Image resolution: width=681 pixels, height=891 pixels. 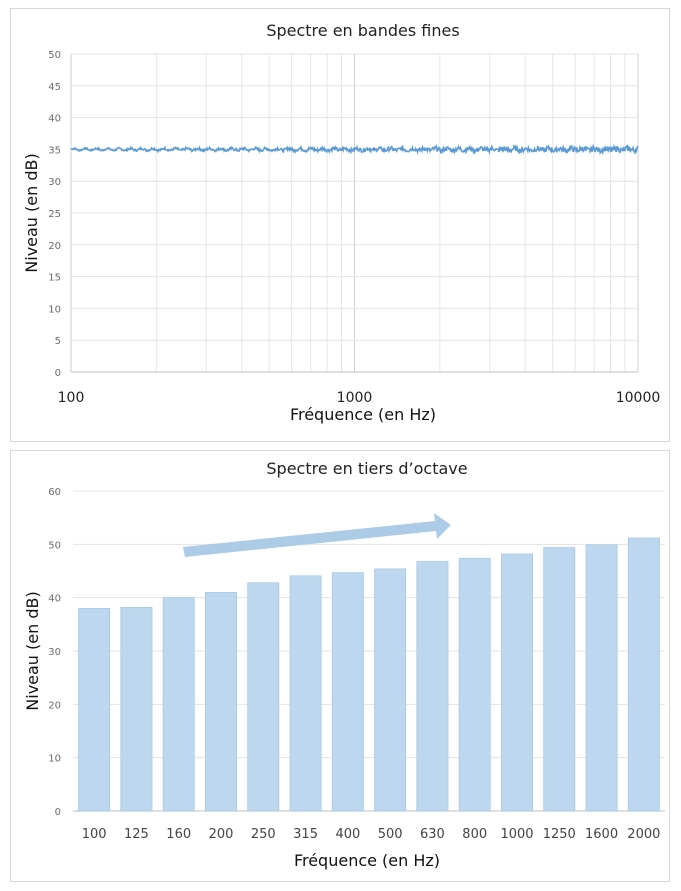 What do you see at coordinates (317, 535) in the screenshot?
I see `arrow-shape` at bounding box center [317, 535].